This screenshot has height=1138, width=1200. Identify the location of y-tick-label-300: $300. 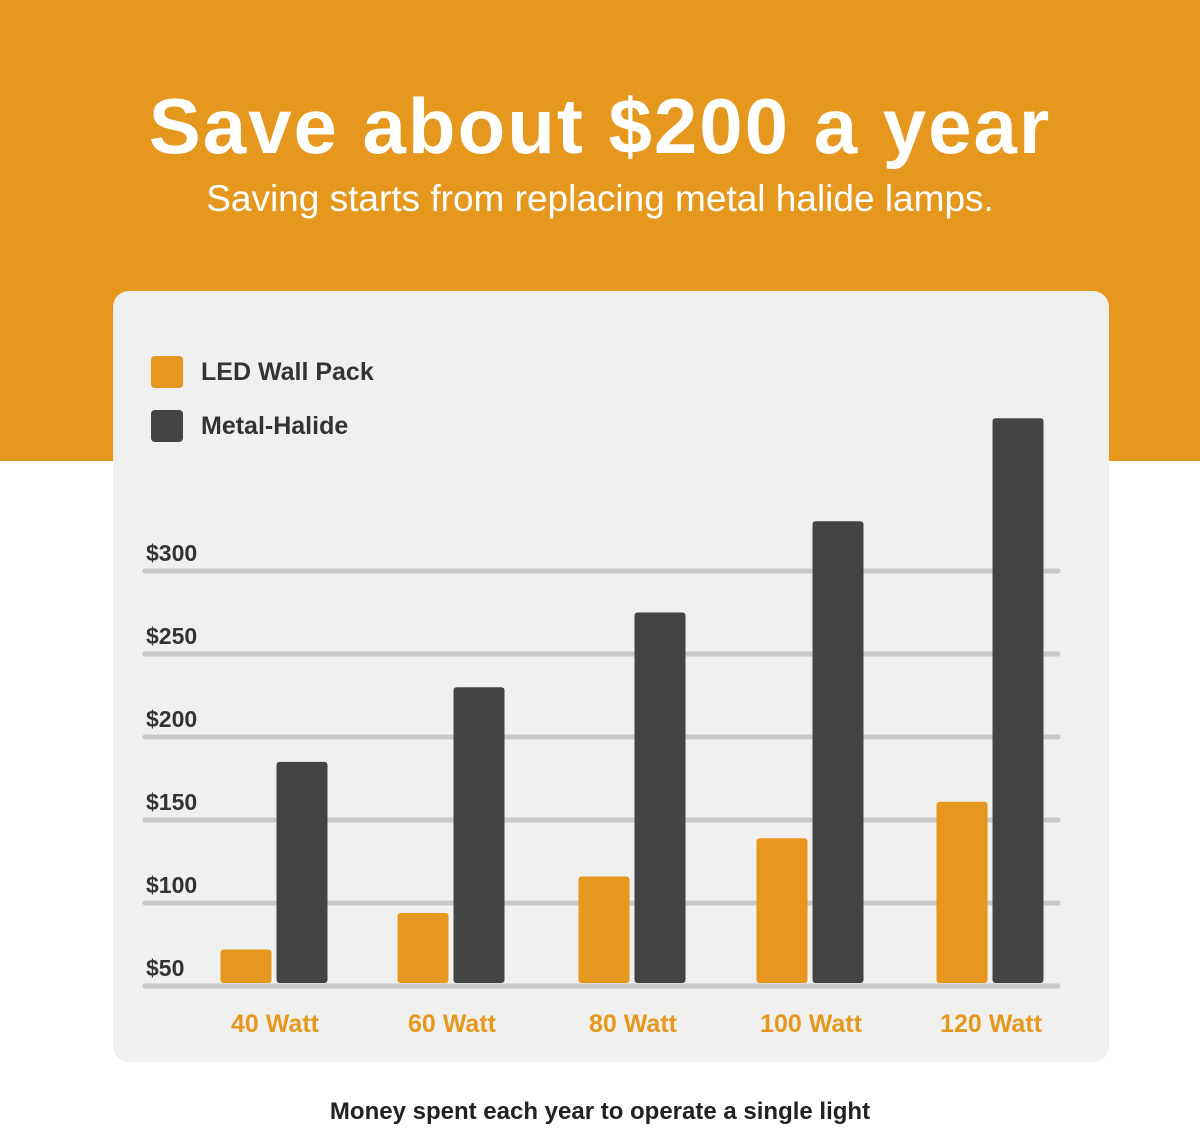
(171, 553).